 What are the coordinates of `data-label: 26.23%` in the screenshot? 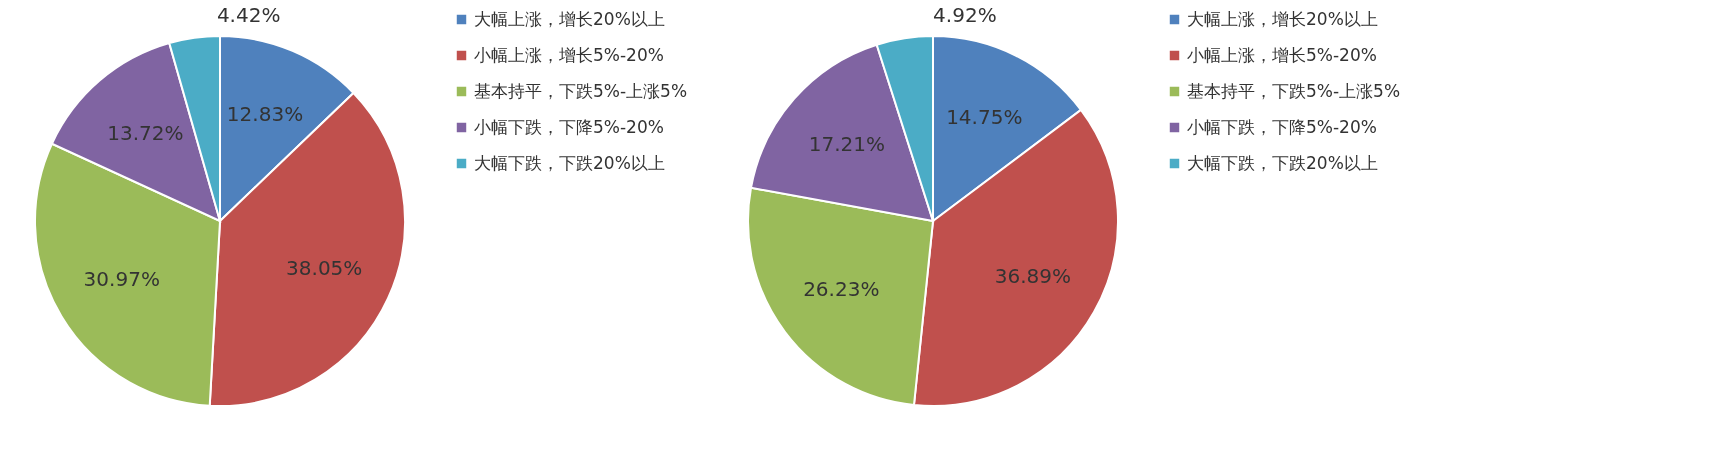 It's located at (841, 288).